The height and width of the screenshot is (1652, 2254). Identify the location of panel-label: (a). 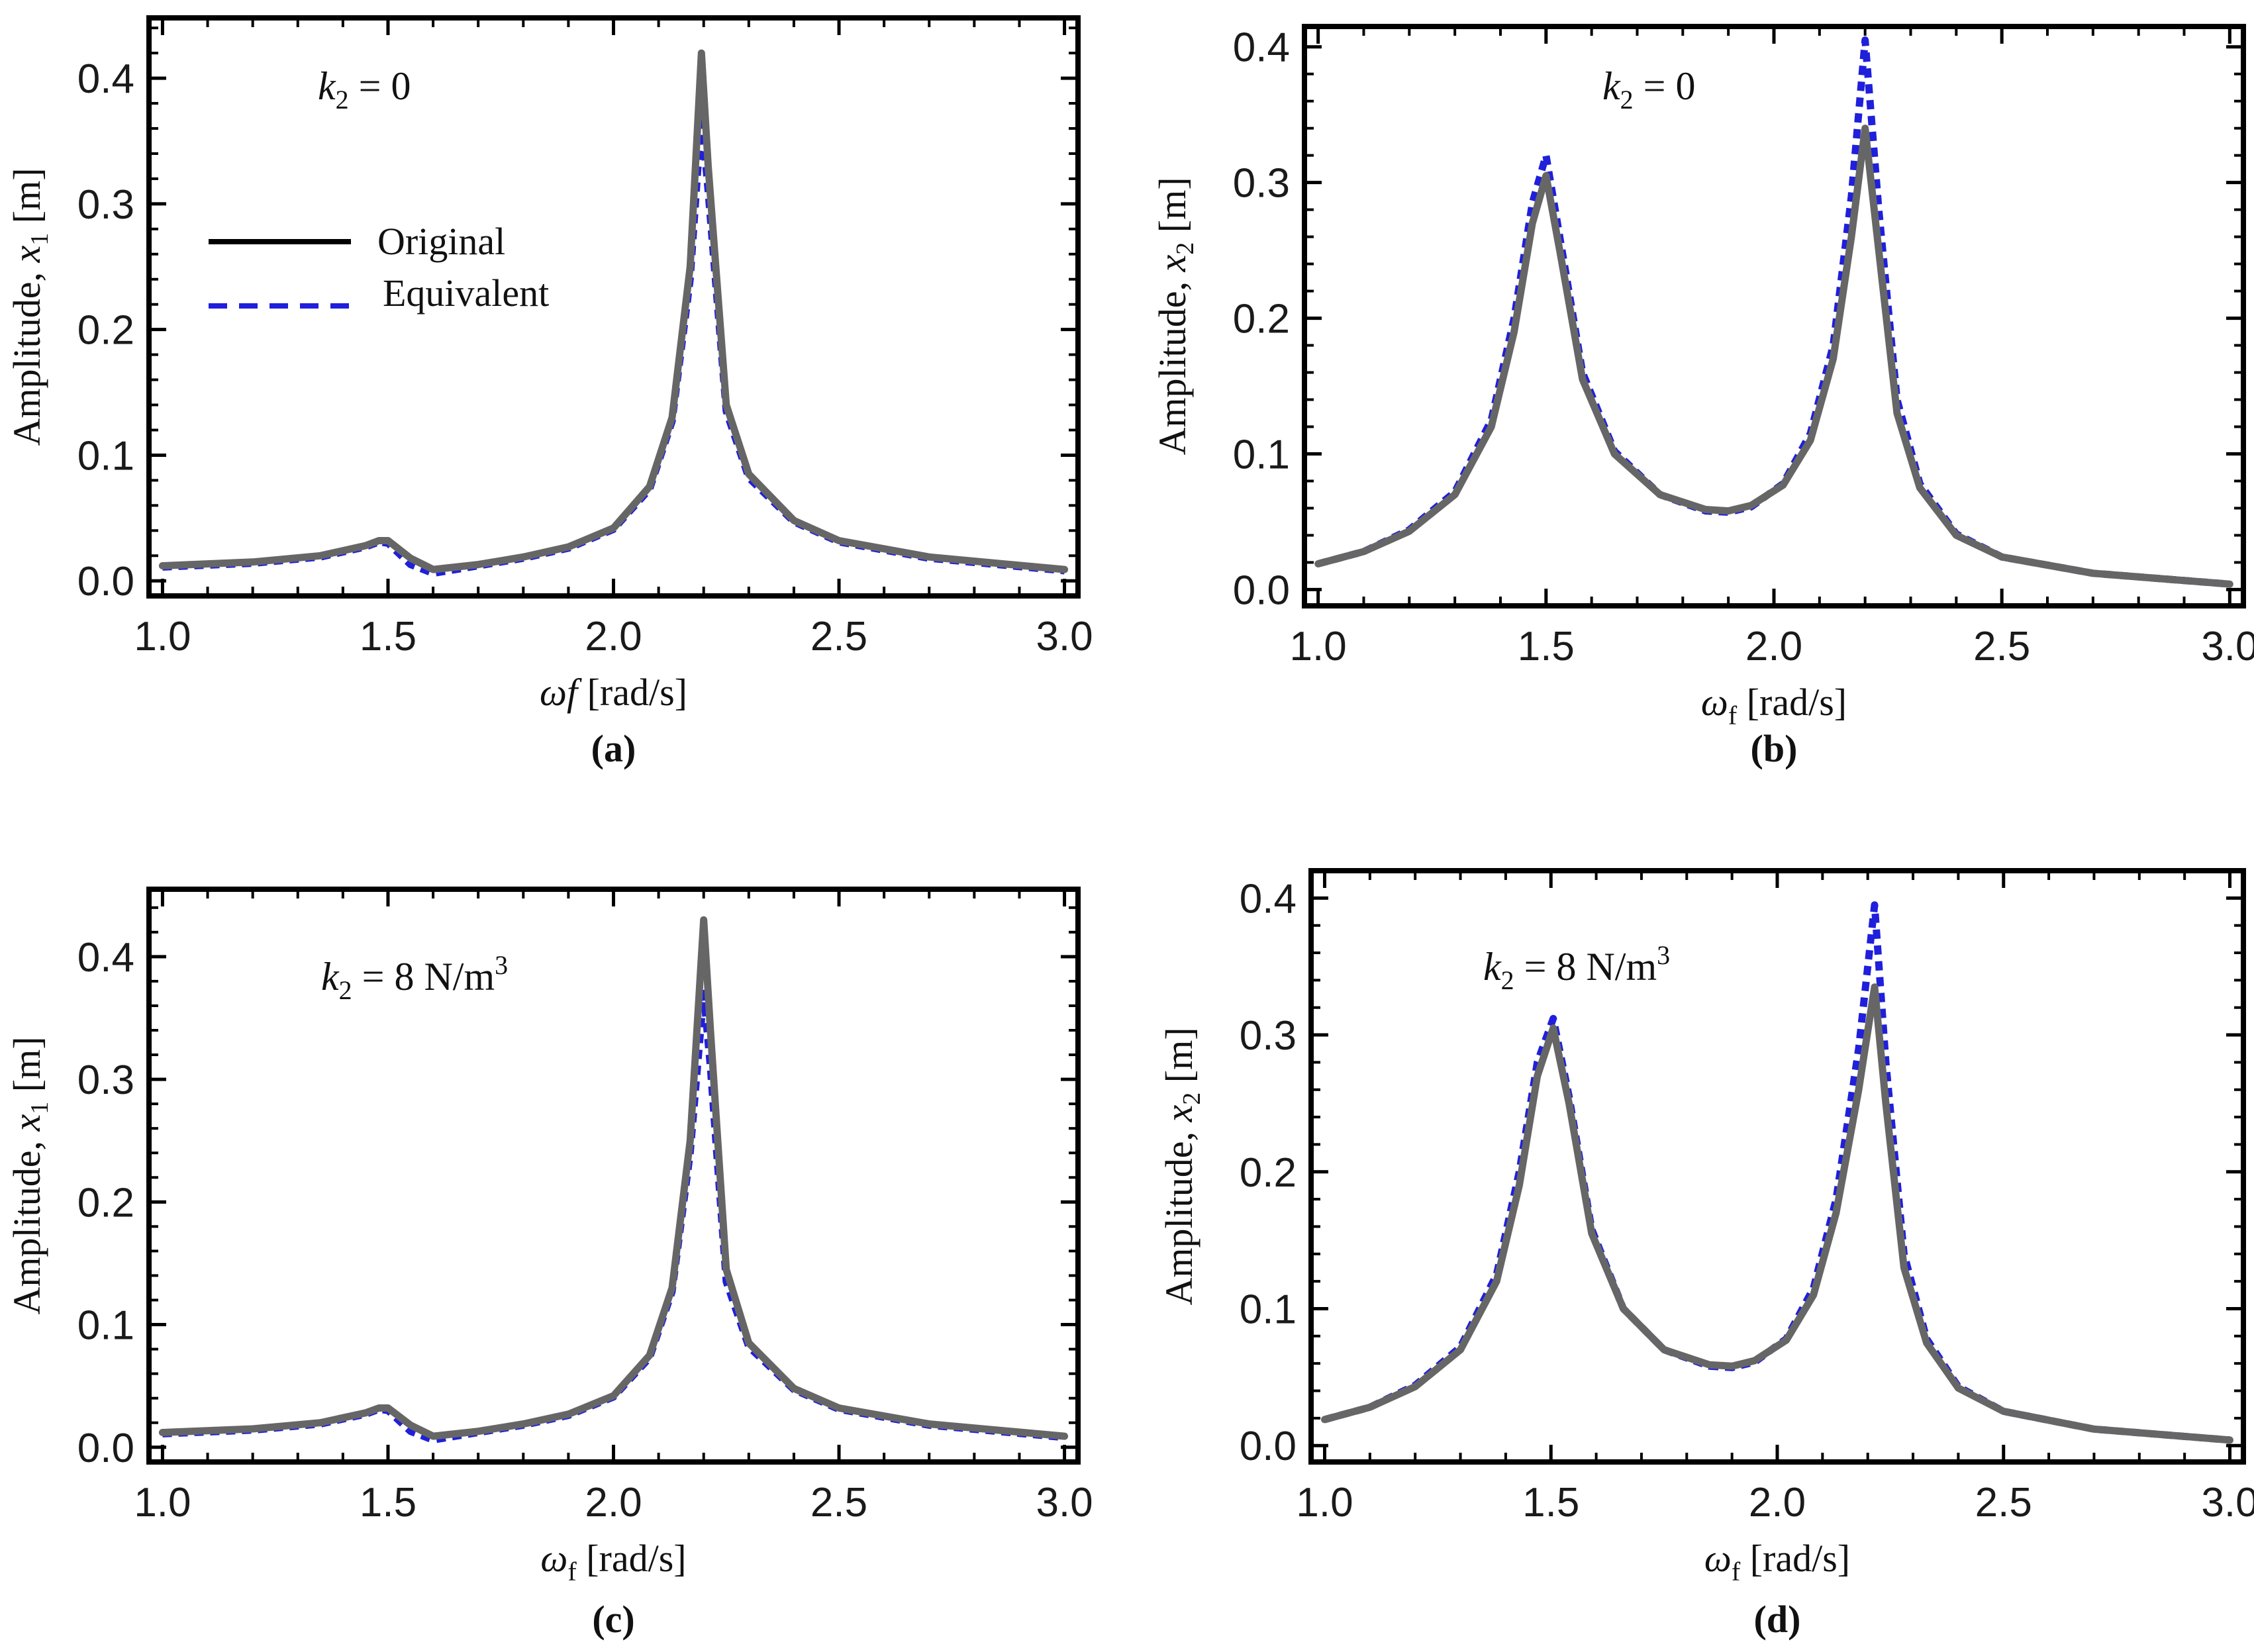
(613, 749).